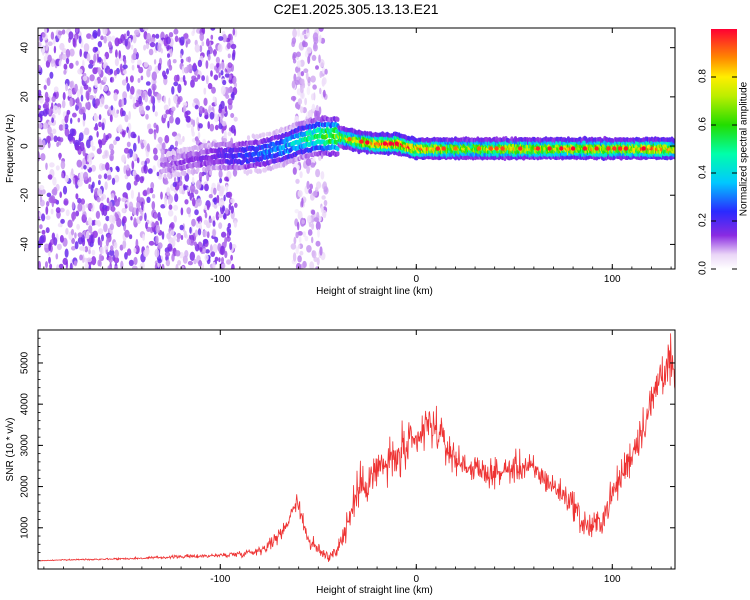 This screenshot has height=600, width=750. What do you see at coordinates (374, 590) in the screenshot?
I see `snr-x-label: Height of straight line (km)` at bounding box center [374, 590].